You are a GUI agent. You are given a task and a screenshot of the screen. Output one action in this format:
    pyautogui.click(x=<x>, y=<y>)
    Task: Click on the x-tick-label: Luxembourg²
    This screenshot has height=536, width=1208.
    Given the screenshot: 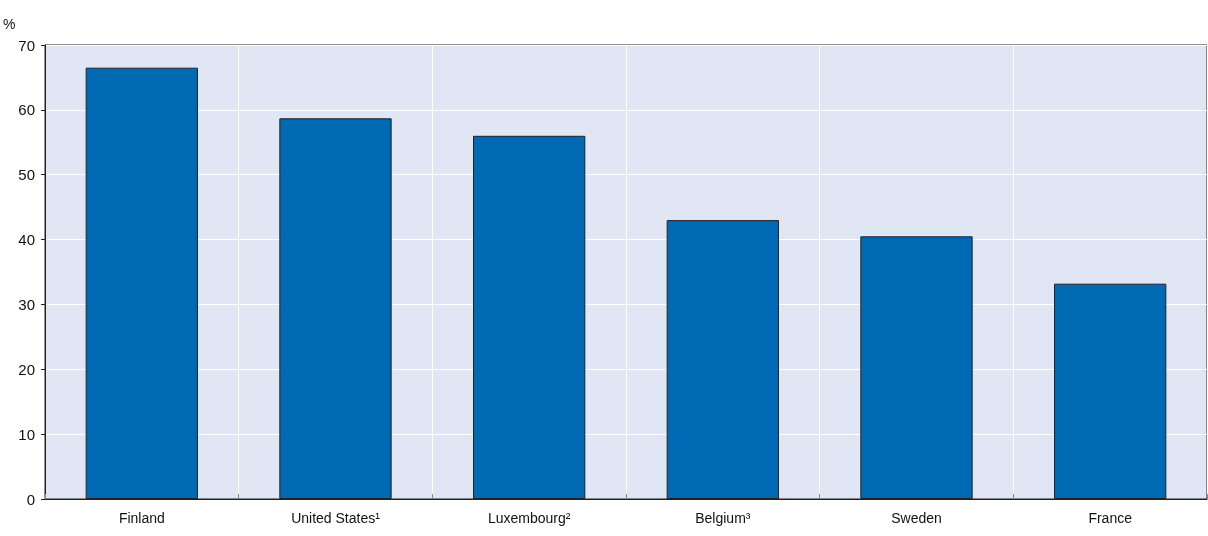 What is the action you would take?
    pyautogui.click(x=529, y=518)
    